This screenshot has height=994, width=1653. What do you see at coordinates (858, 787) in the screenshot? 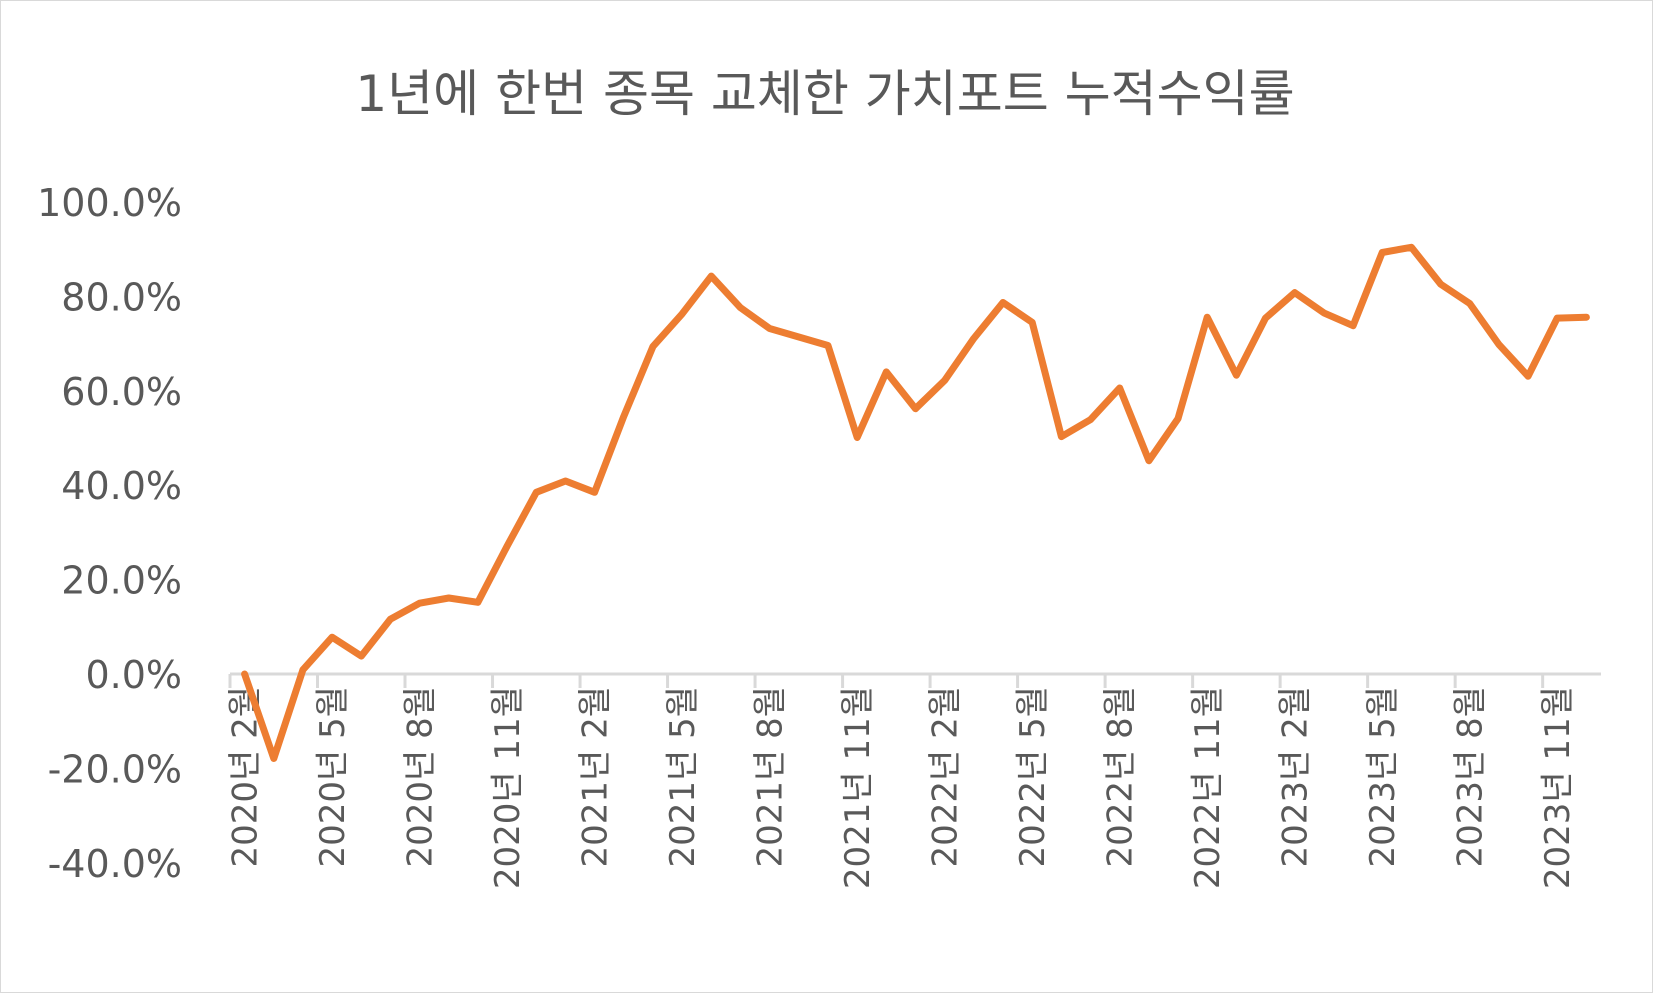
I see `x-tick-label: 2021년 11월` at bounding box center [858, 787].